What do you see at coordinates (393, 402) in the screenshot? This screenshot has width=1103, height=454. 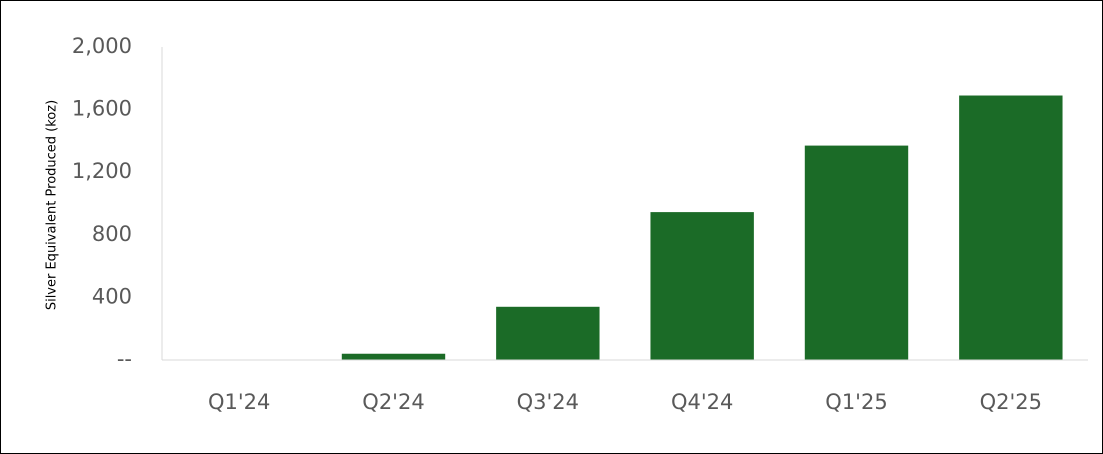 I see `x-tick-label: Q2'24` at bounding box center [393, 402].